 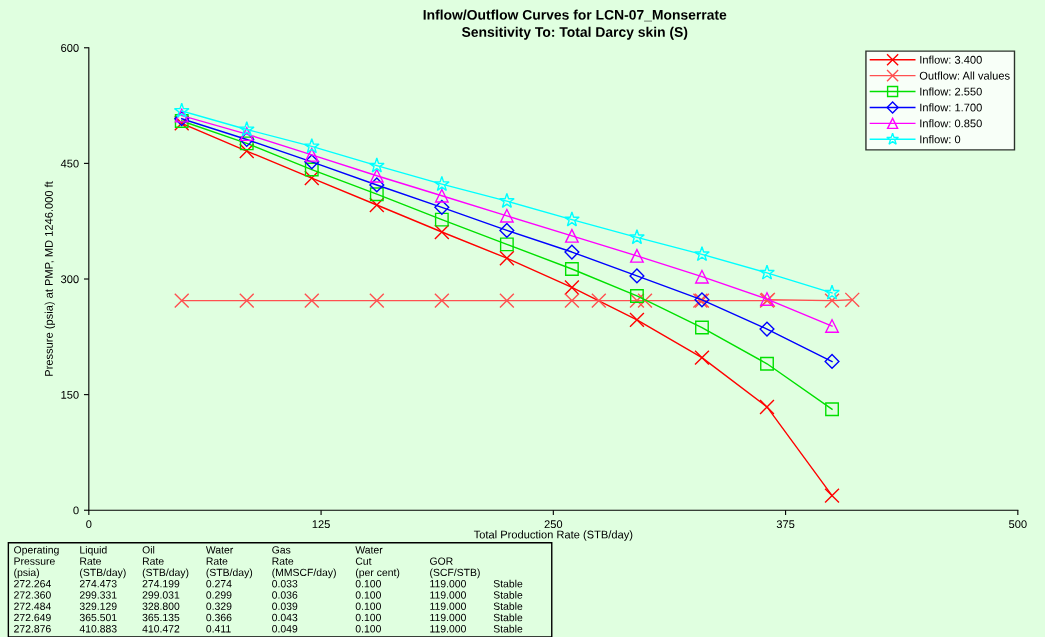 What do you see at coordinates (575, 15) in the screenshot?
I see `chart-title: Inflow/Outflow Curves for LCN-07_Monserrate` at bounding box center [575, 15].